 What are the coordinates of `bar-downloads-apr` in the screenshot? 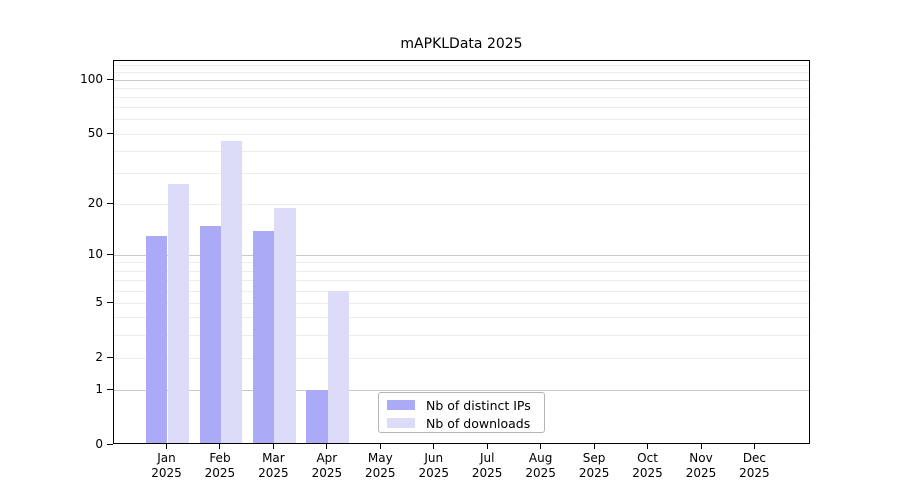 It's located at (338, 367).